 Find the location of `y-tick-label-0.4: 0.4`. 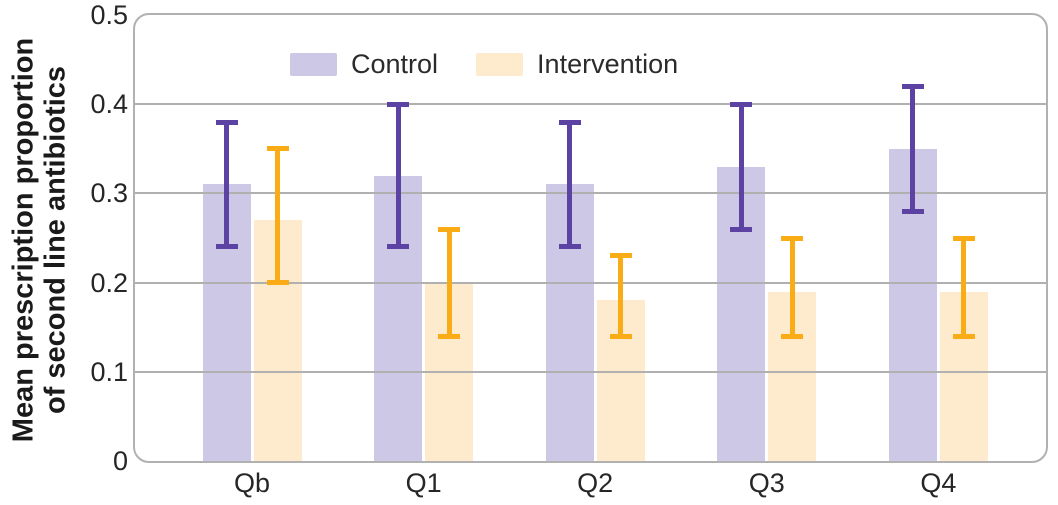

y-tick-label-0.4: 0.4 is located at coordinates (109, 104).